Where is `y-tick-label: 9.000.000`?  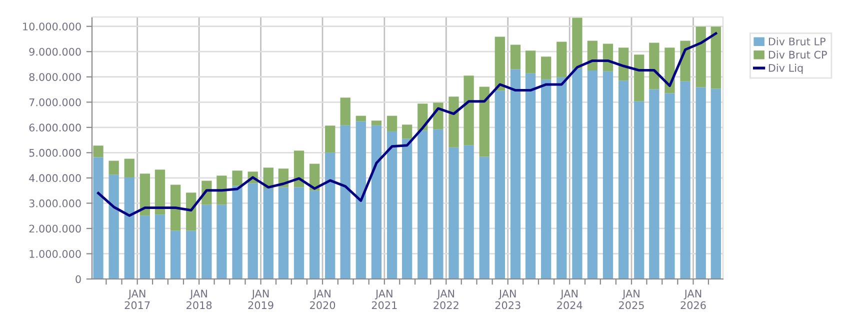 y-tick-label: 9.000.000 is located at coordinates (55, 52).